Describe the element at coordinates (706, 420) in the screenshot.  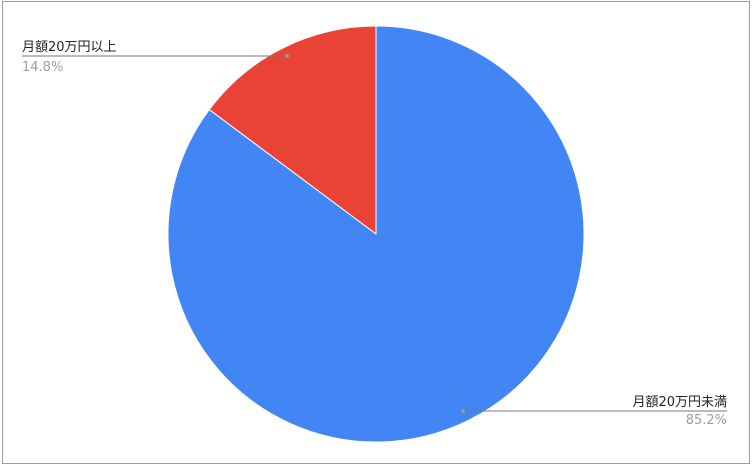
I see `slice-percent-under-200k: 85.2%` at that location.